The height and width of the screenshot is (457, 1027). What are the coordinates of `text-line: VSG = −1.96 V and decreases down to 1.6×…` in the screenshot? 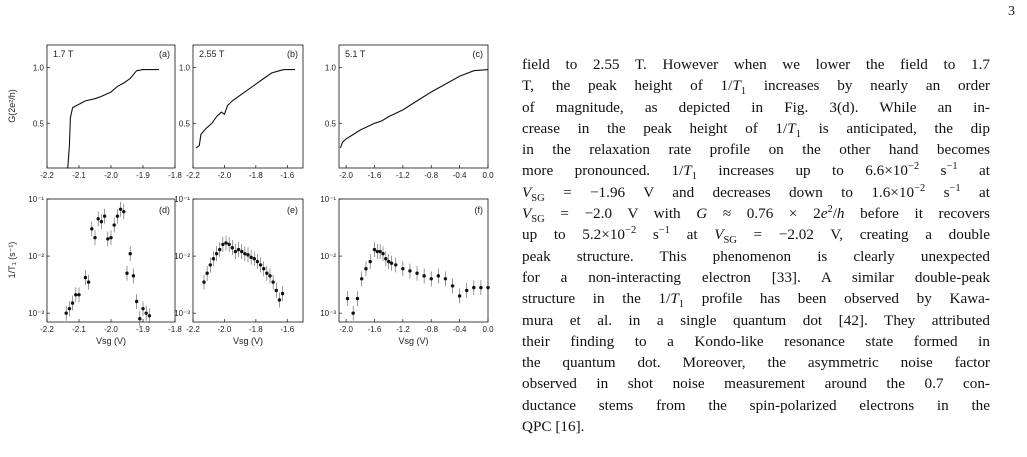 It's located at (756, 193).